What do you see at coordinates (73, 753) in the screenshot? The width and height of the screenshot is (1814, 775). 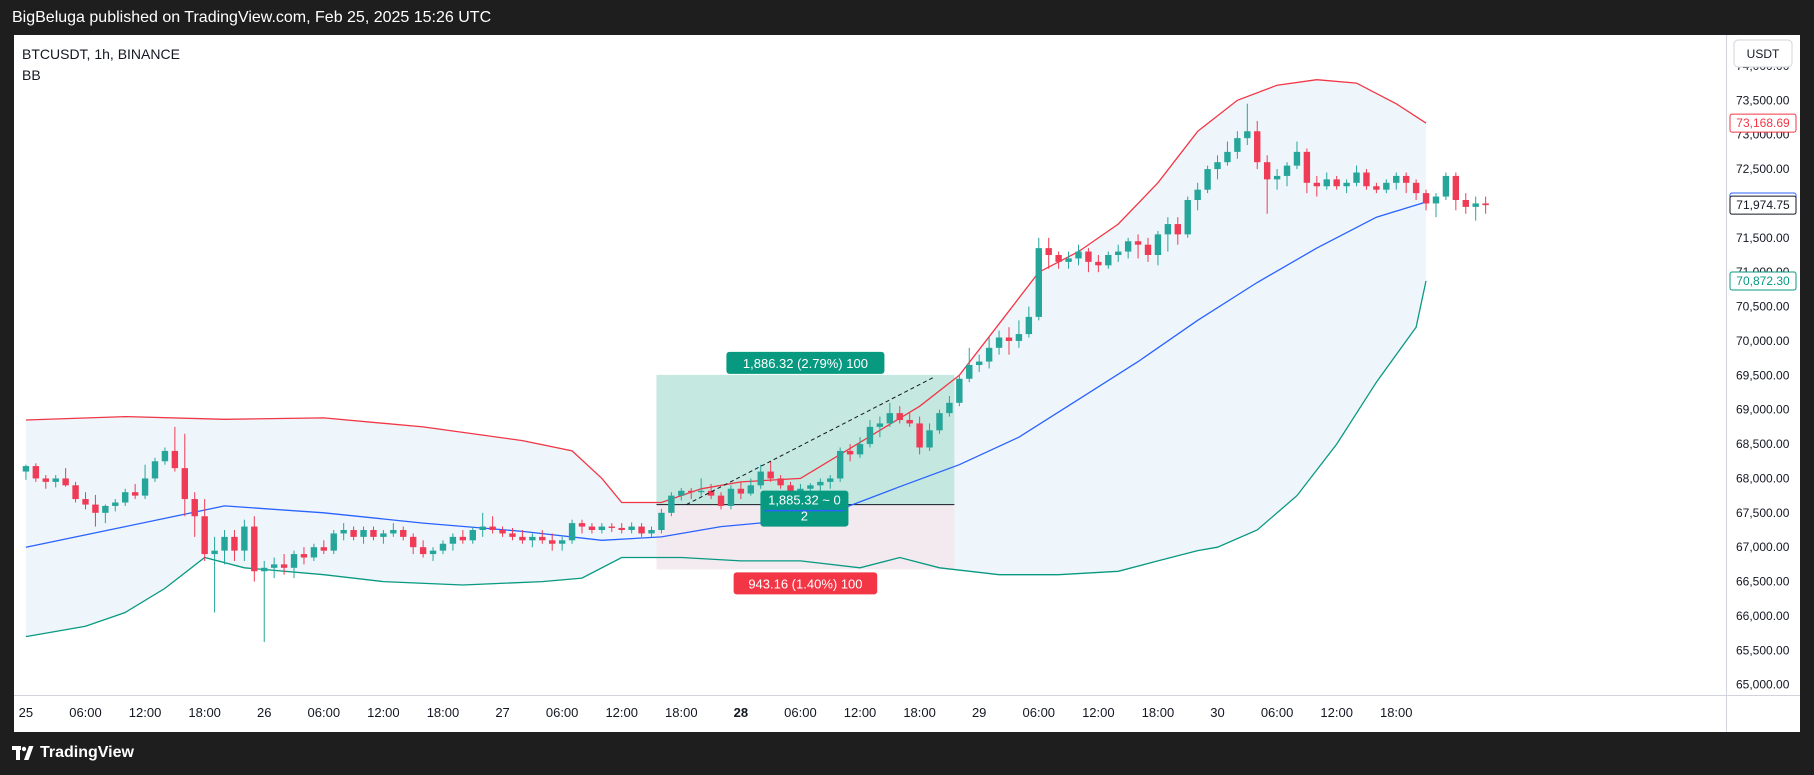 I see `tradingview-logo: TradingView` at bounding box center [73, 753].